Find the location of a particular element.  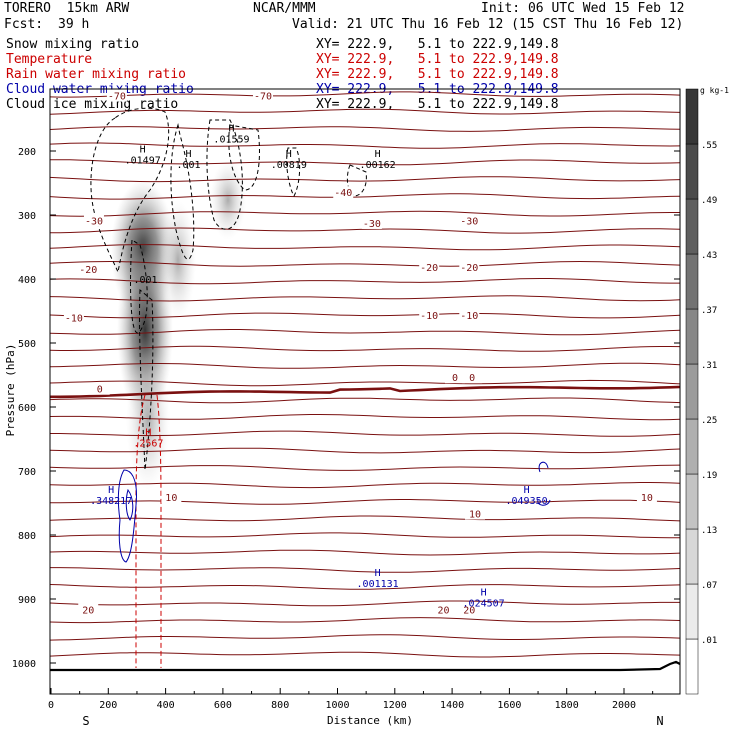

y-tick-label: 500 is located at coordinates (27, 344).